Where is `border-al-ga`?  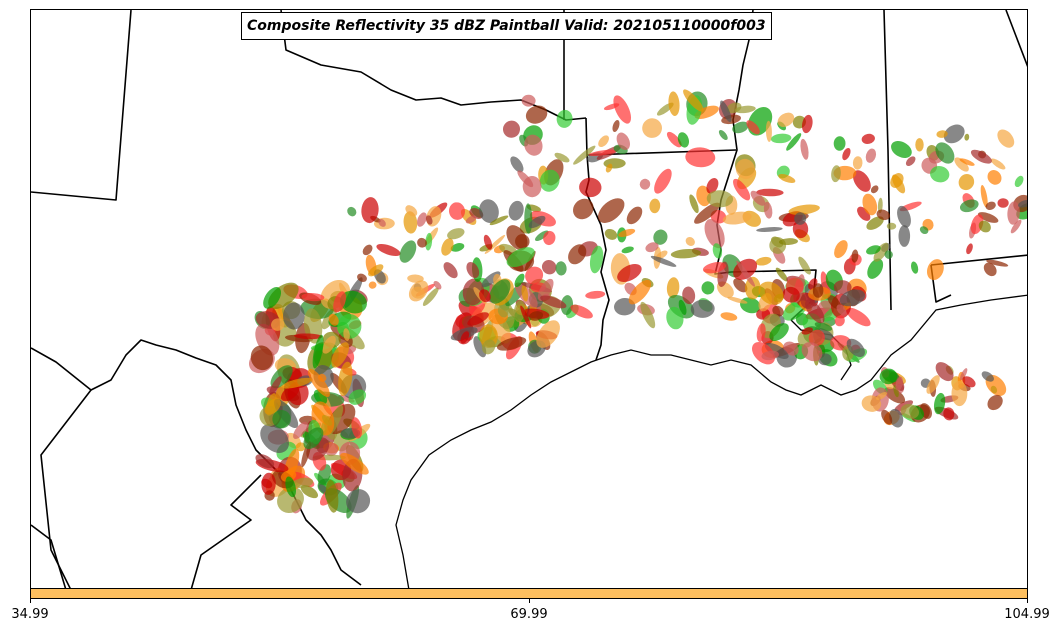 border-al-ga is located at coordinates (1016, 39).